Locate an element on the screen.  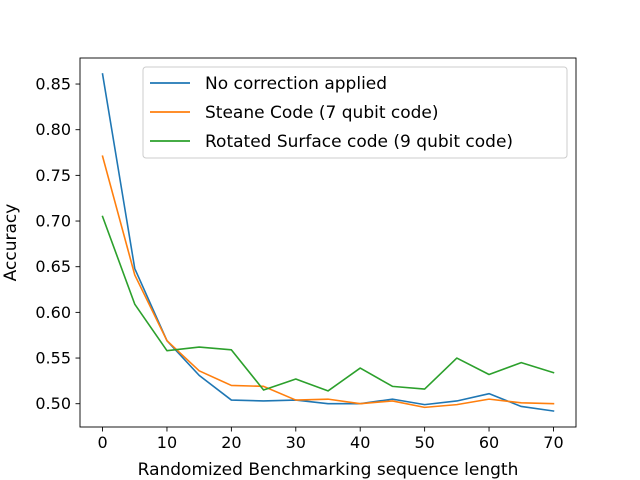
legend-label-1: Steane Code (7 qubit code) is located at coordinates (322, 113).